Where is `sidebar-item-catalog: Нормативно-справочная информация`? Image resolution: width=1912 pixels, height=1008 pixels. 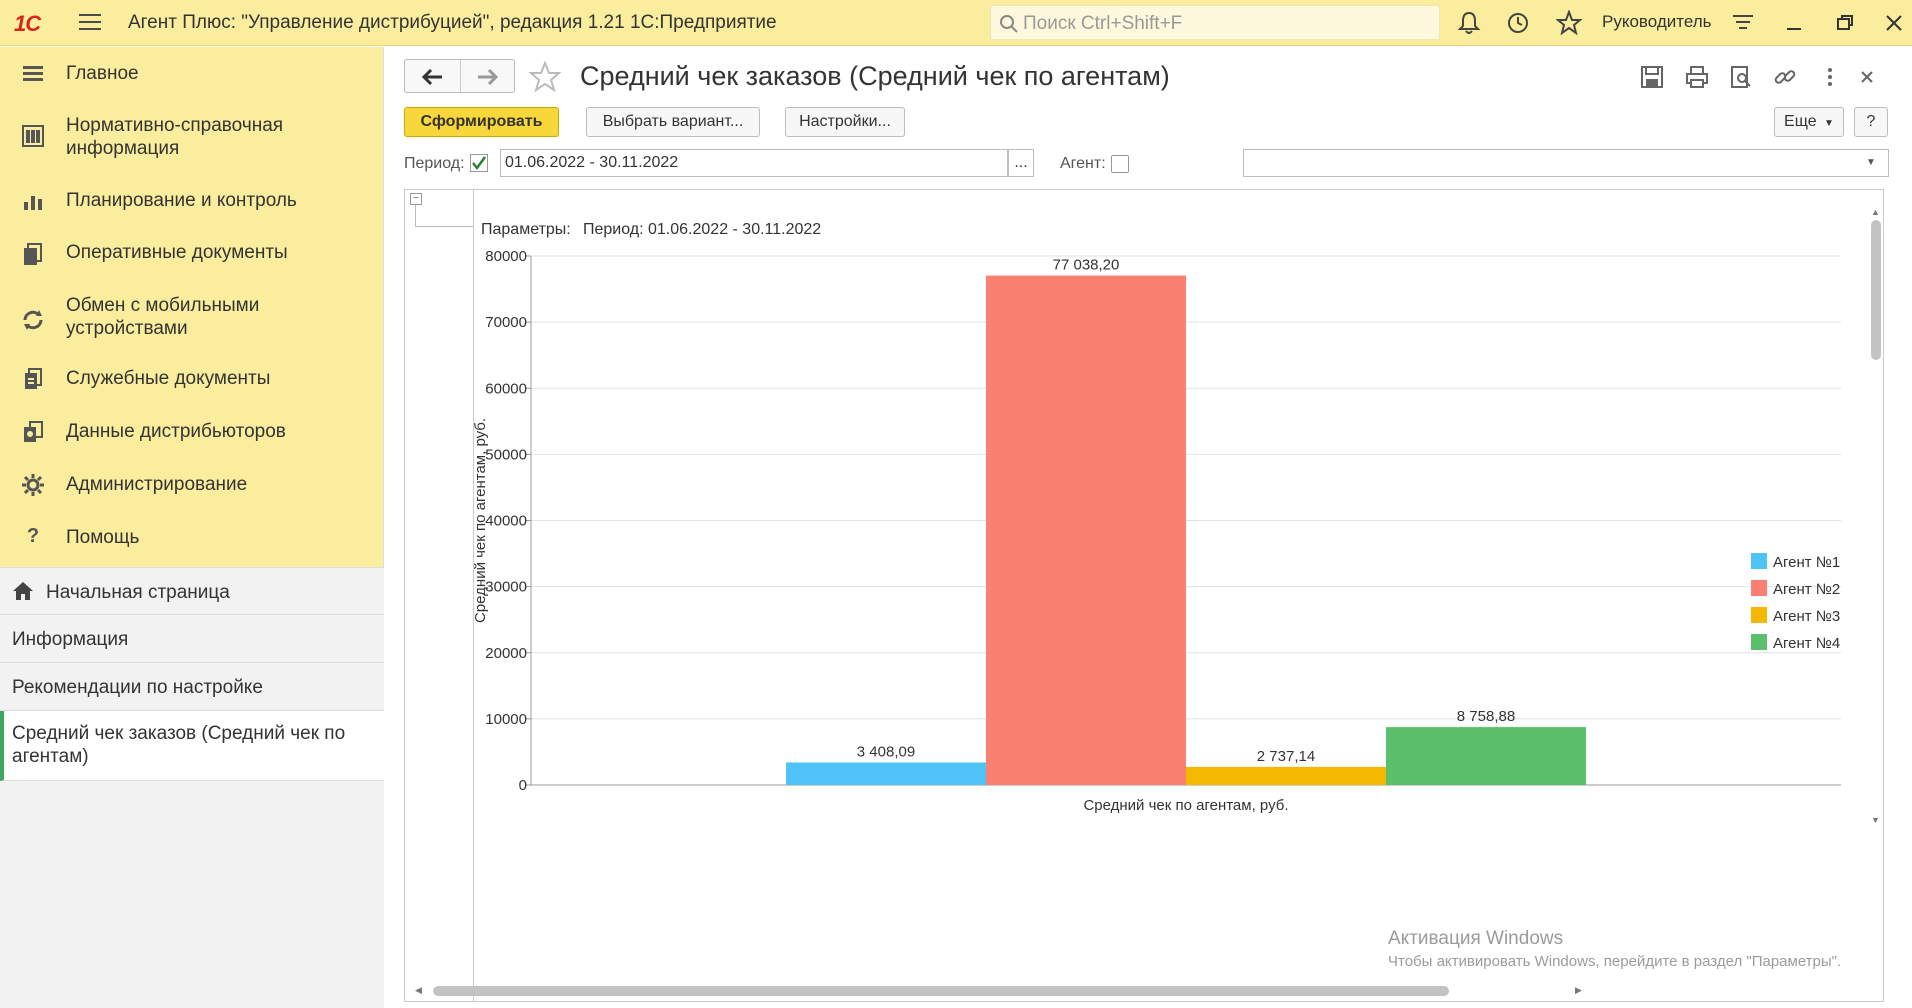 sidebar-item-catalog: Нормативно-справочная информация is located at coordinates (192, 137).